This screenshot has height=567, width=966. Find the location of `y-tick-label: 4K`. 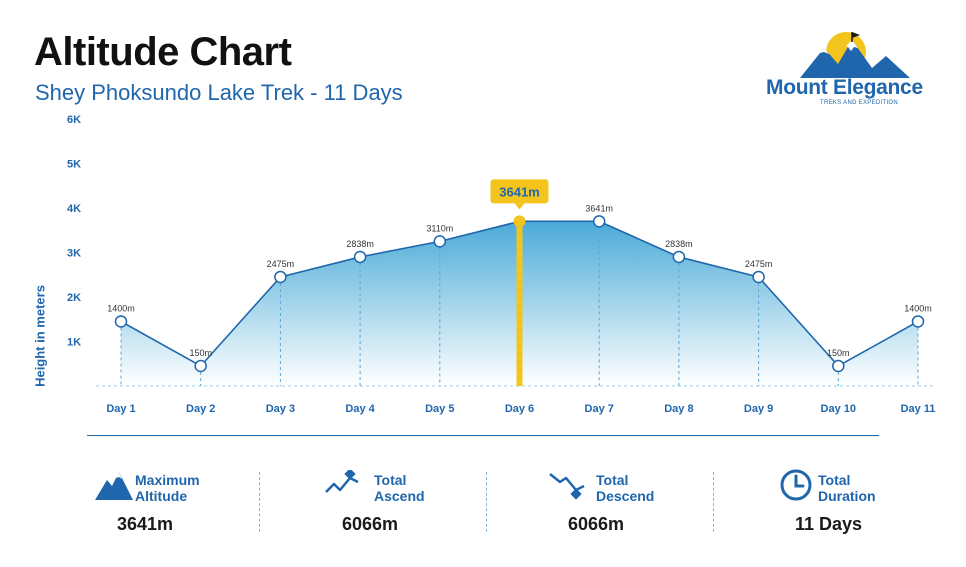

y-tick-label: 4K is located at coordinates (74, 209).